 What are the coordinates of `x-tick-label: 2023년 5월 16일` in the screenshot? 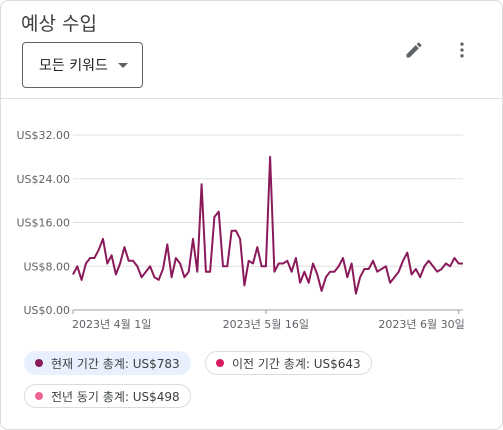 It's located at (266, 324).